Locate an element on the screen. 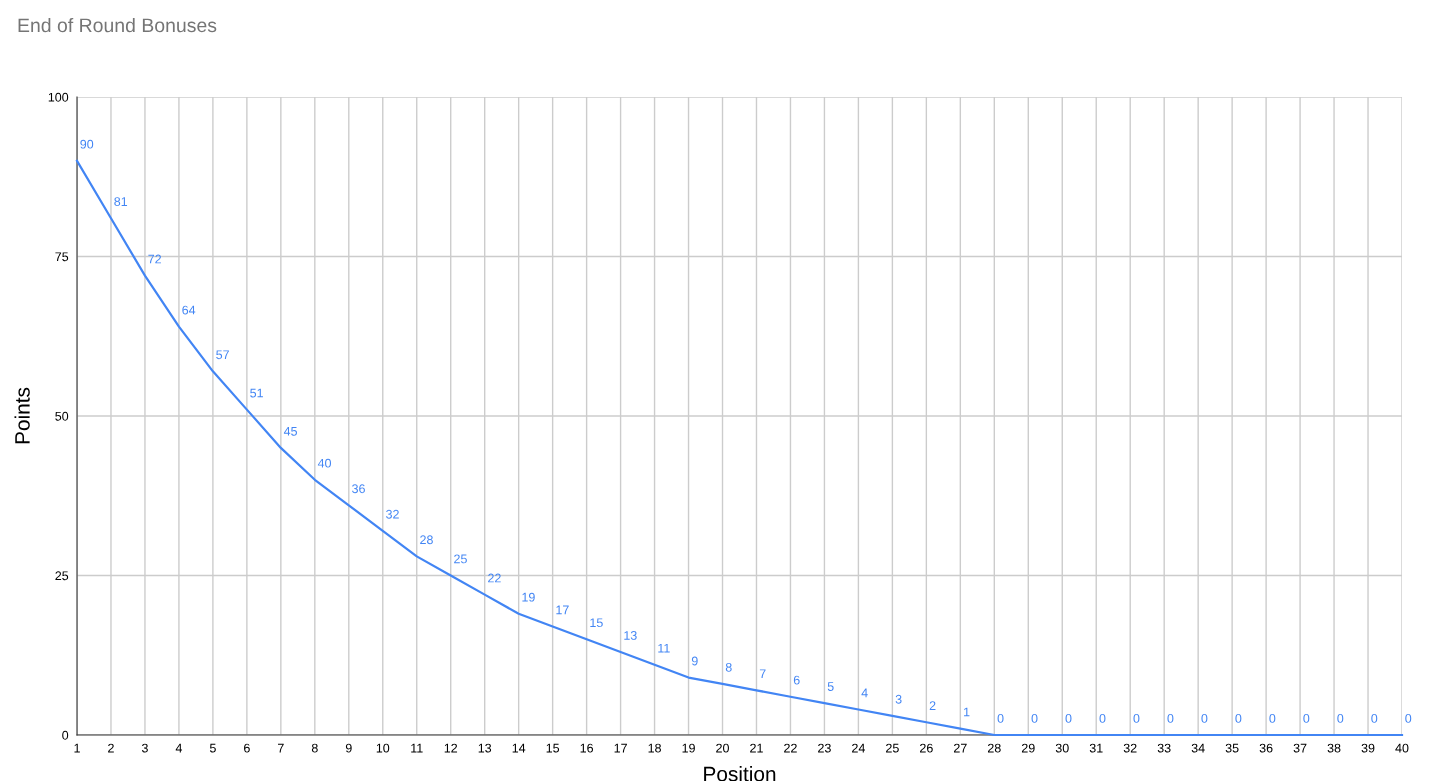 Image resolution: width=1455 pixels, height=781 pixels. x-tick-label: 40 is located at coordinates (1402, 748).